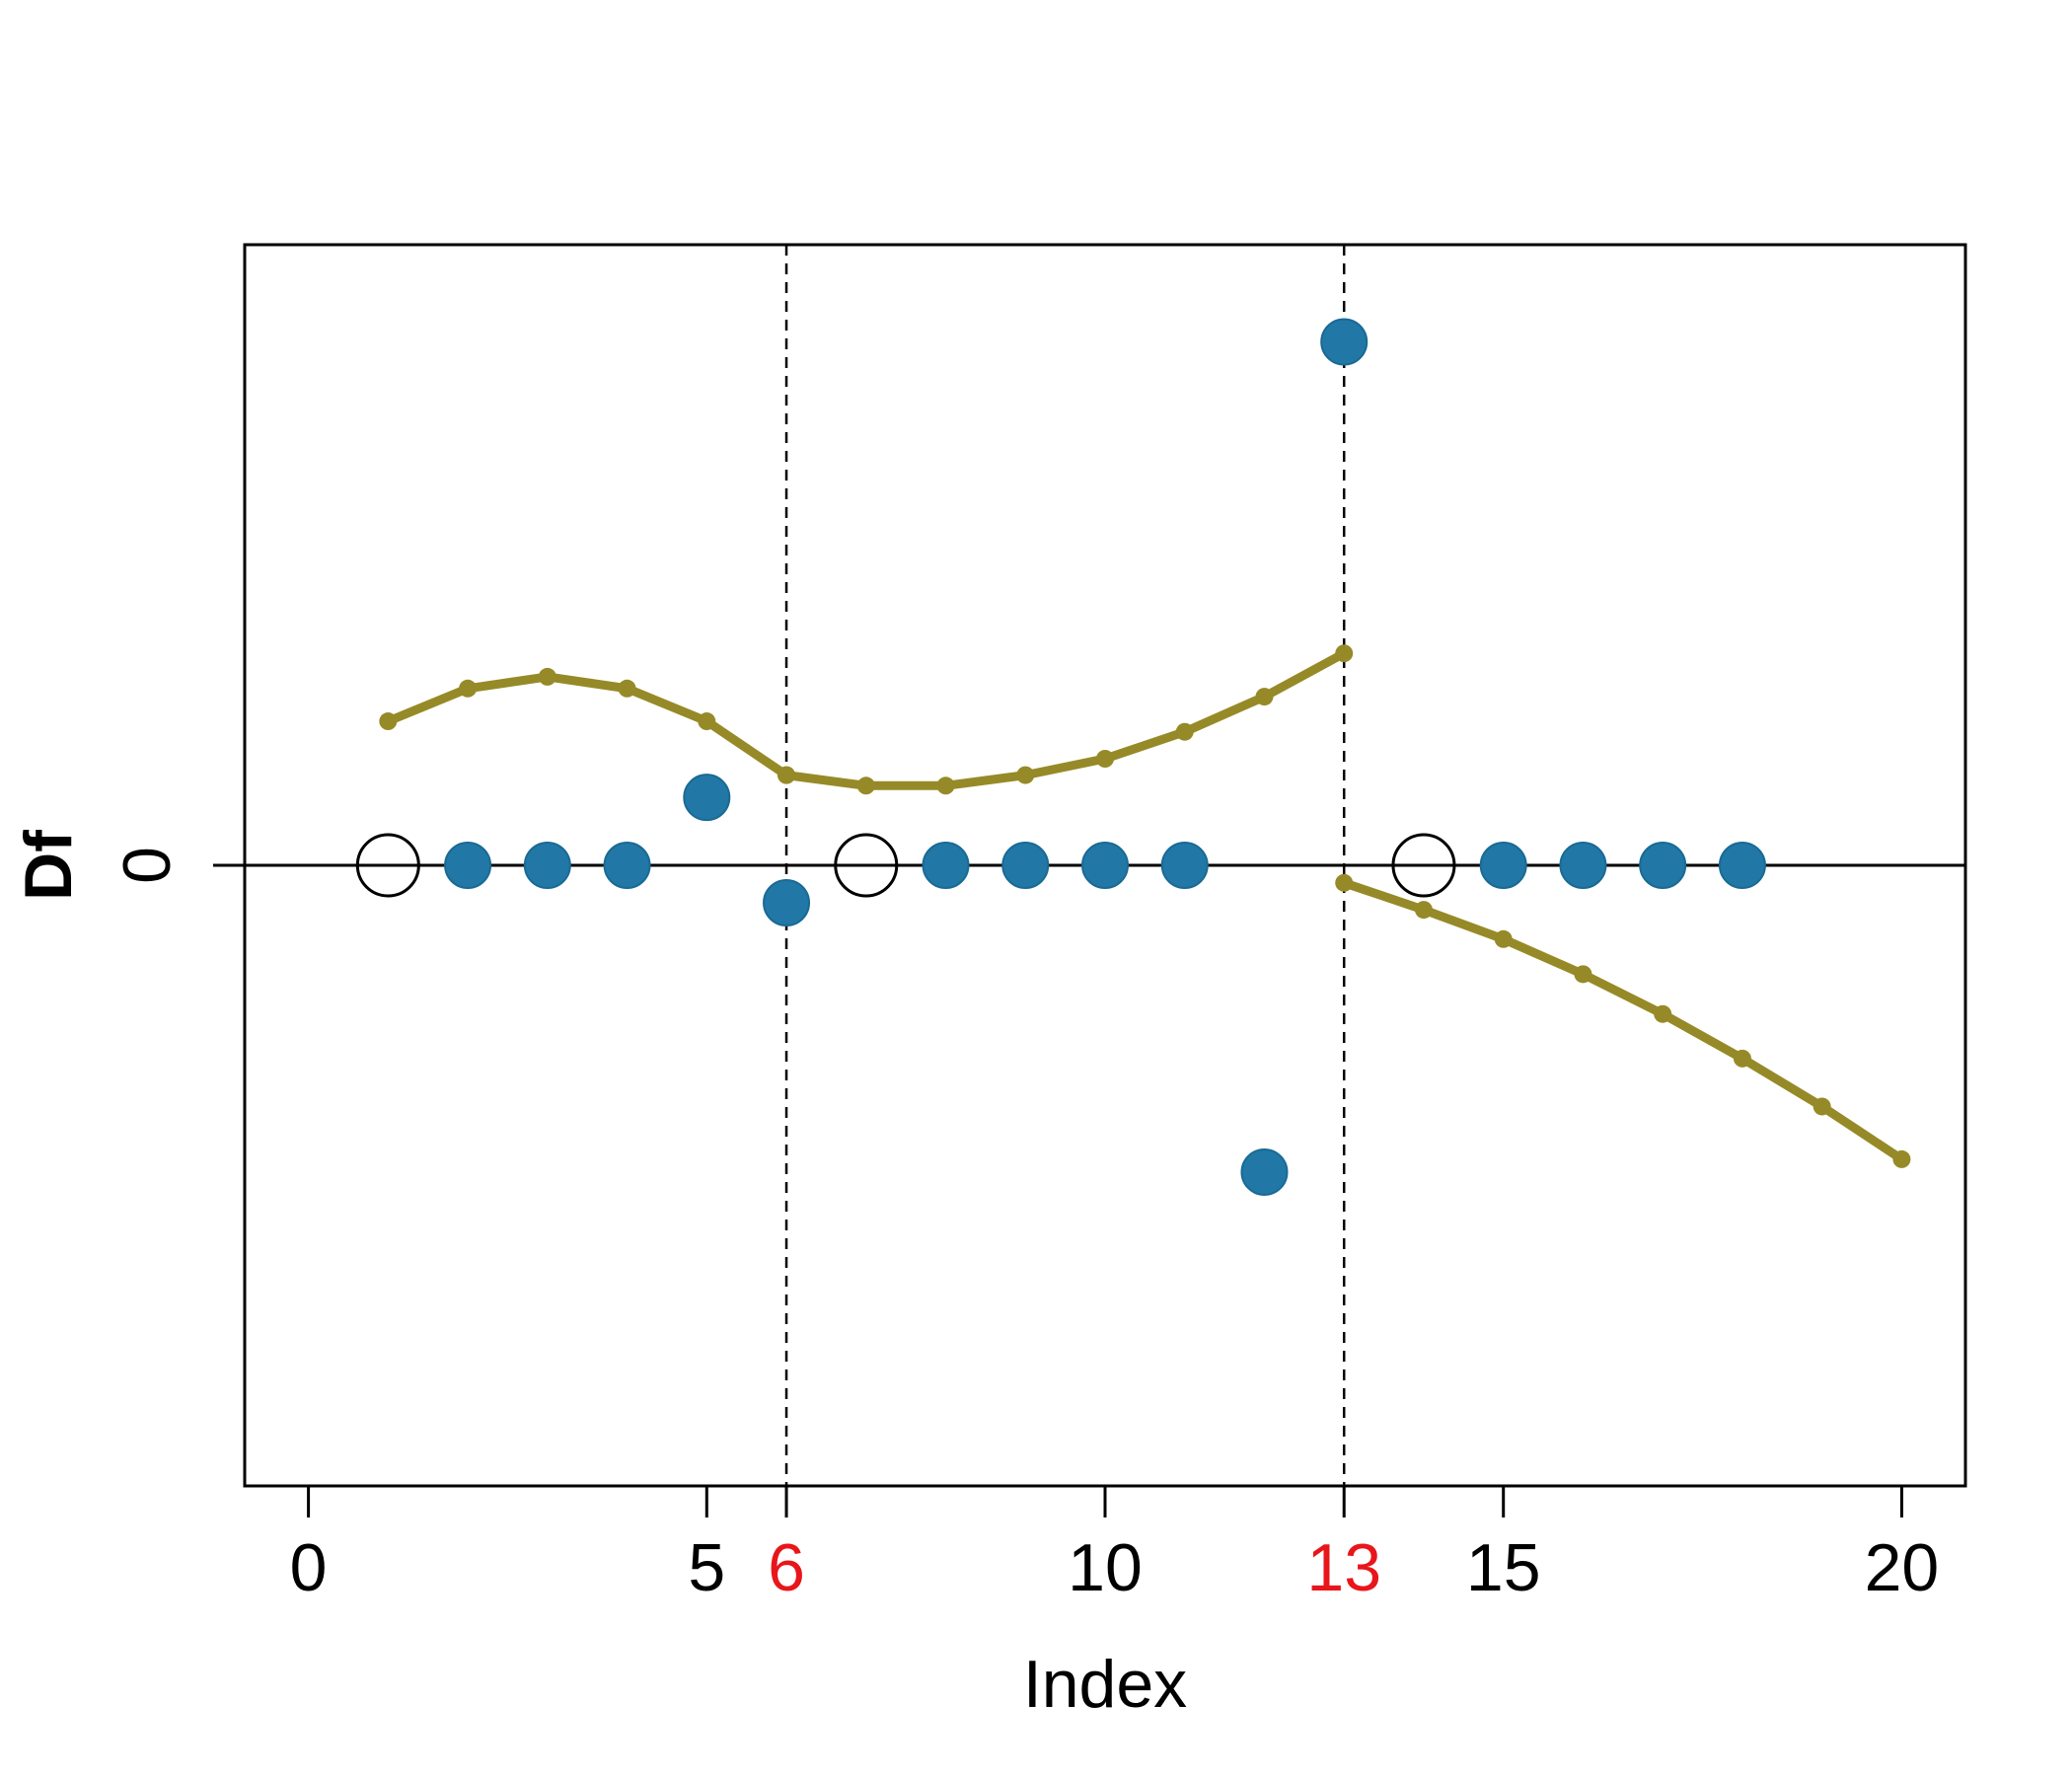  What do you see at coordinates (49, 866) in the screenshot?
I see `y-axis-title: Df` at bounding box center [49, 866].